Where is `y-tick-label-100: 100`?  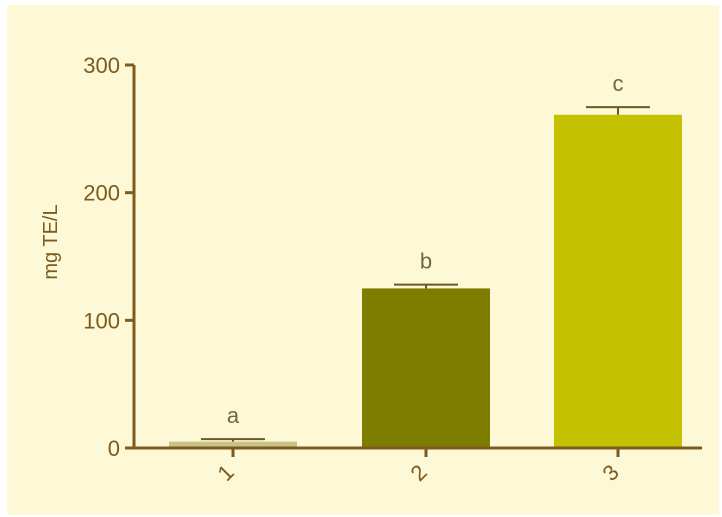 y-tick-label-100: 100 is located at coordinates (101, 320).